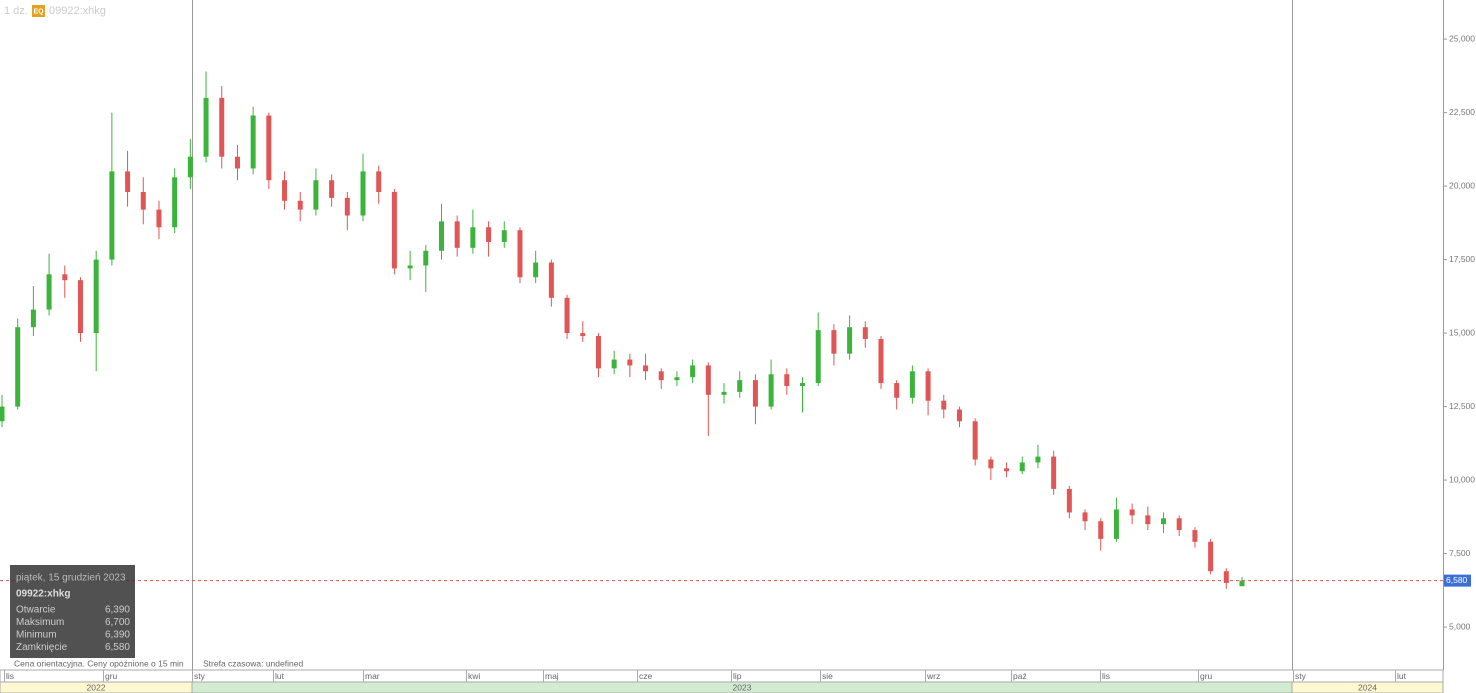  Describe the element at coordinates (1462, 479) in the screenshot. I see `y-tick-label: 10,000` at that location.